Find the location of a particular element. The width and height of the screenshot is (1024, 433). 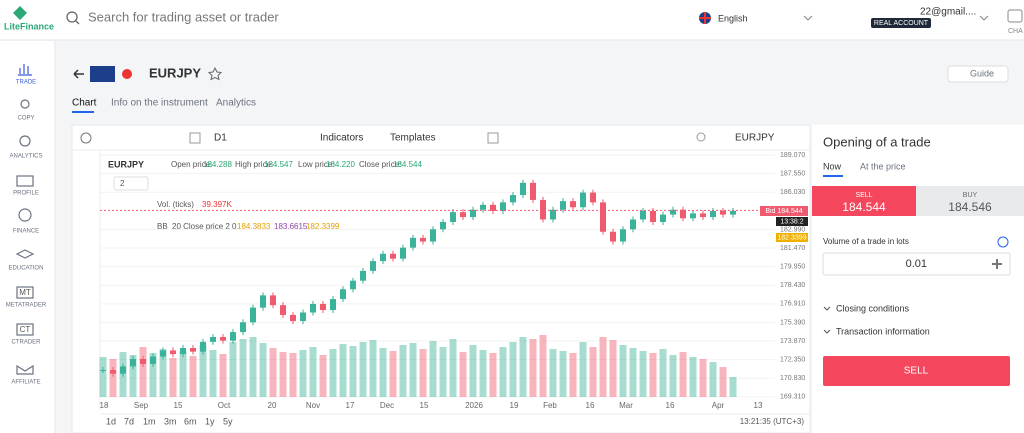

interval-select: D1 is located at coordinates (220, 138).